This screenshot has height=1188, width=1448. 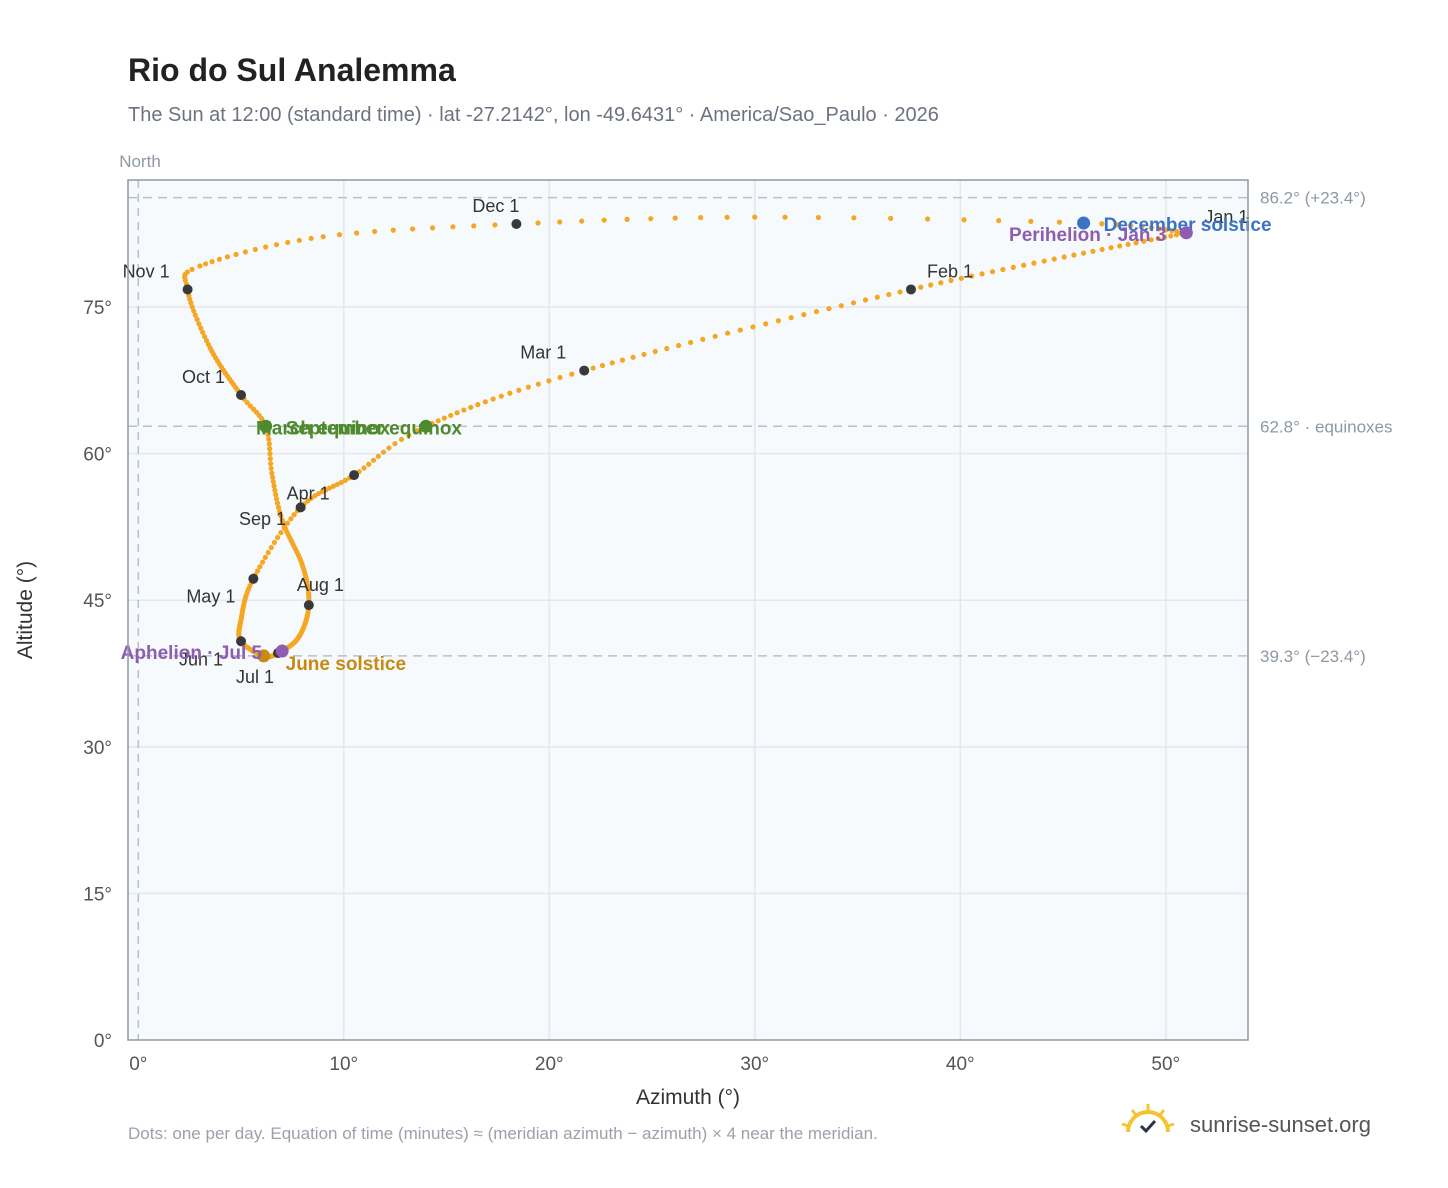 I want to click on x-tick-label: 10°, so click(x=343, y=1064).